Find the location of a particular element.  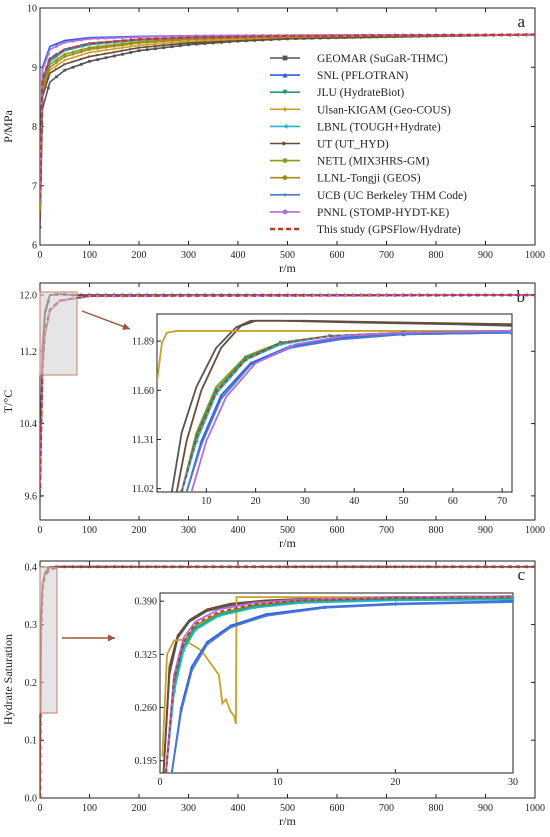

y-axis-label: T/°C is located at coordinates (8, 401).